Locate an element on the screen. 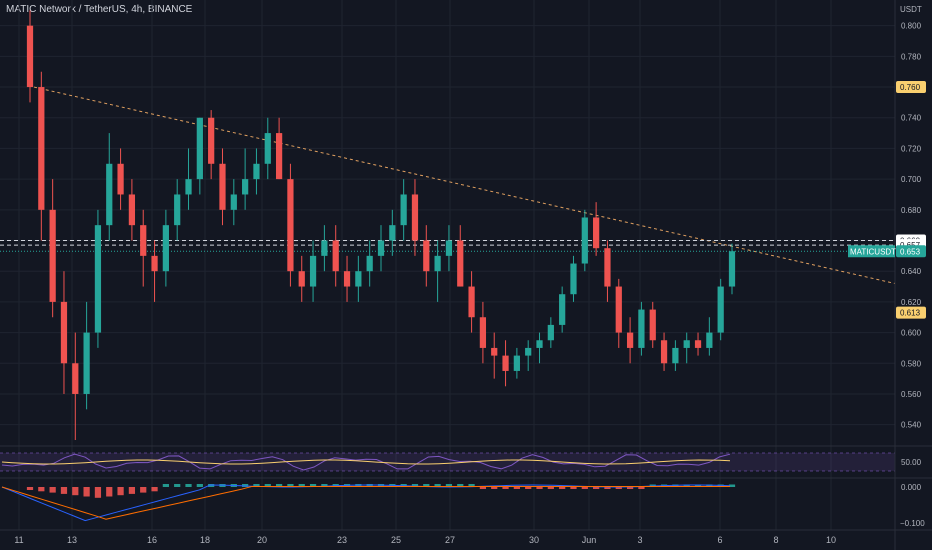 This screenshot has width=932, height=550. price-badge: 0.760 is located at coordinates (911, 87).